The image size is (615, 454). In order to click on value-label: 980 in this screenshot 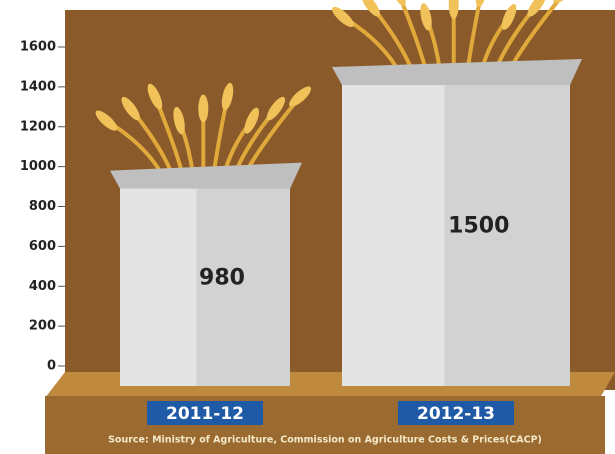, I will do `click(222, 277)`.